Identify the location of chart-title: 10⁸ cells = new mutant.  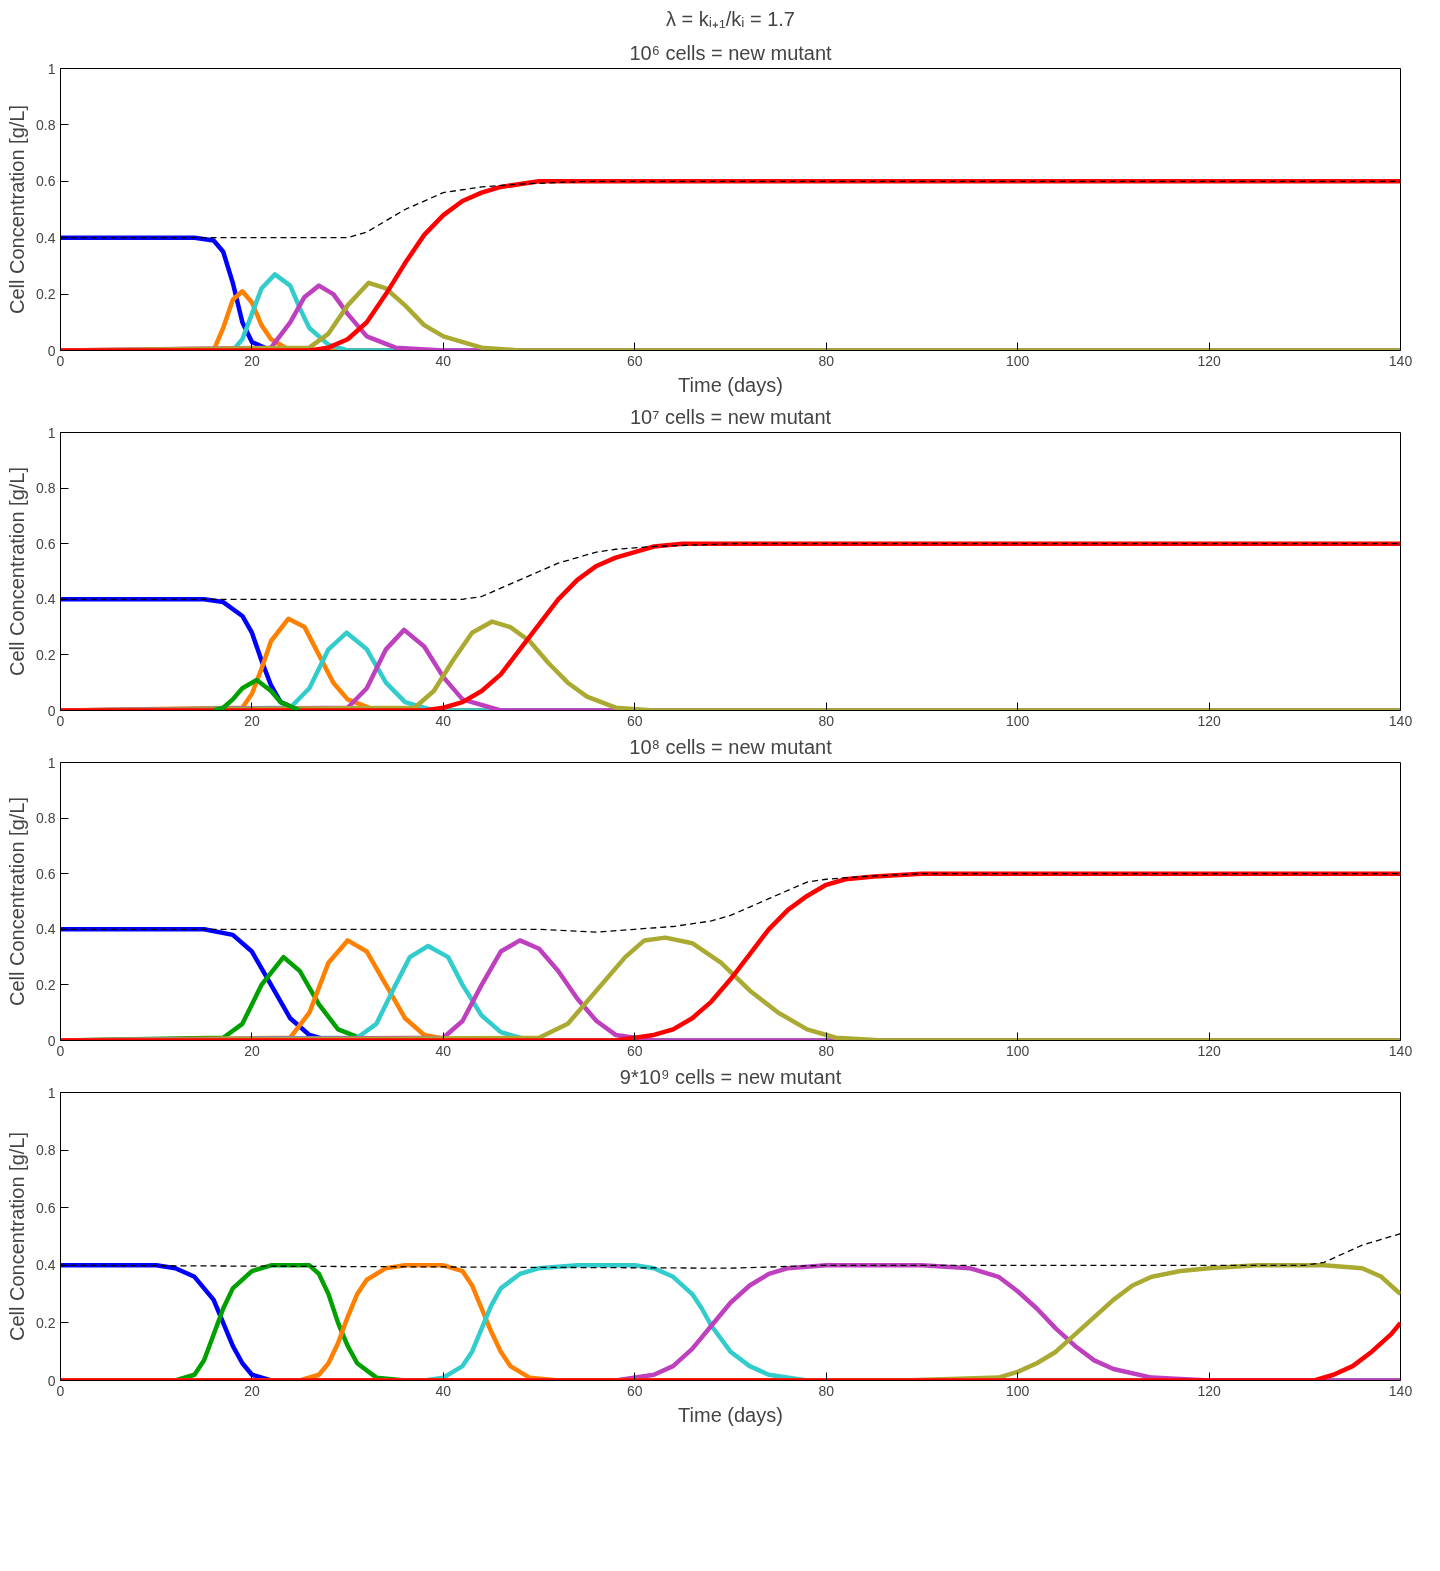
(731, 746).